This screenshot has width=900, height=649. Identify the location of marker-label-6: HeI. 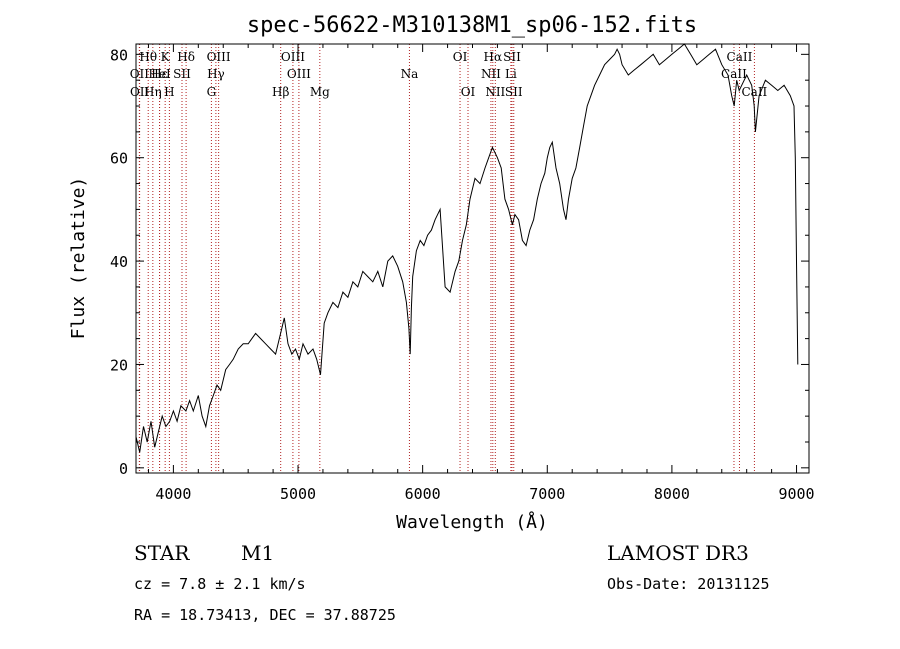
(159, 74).